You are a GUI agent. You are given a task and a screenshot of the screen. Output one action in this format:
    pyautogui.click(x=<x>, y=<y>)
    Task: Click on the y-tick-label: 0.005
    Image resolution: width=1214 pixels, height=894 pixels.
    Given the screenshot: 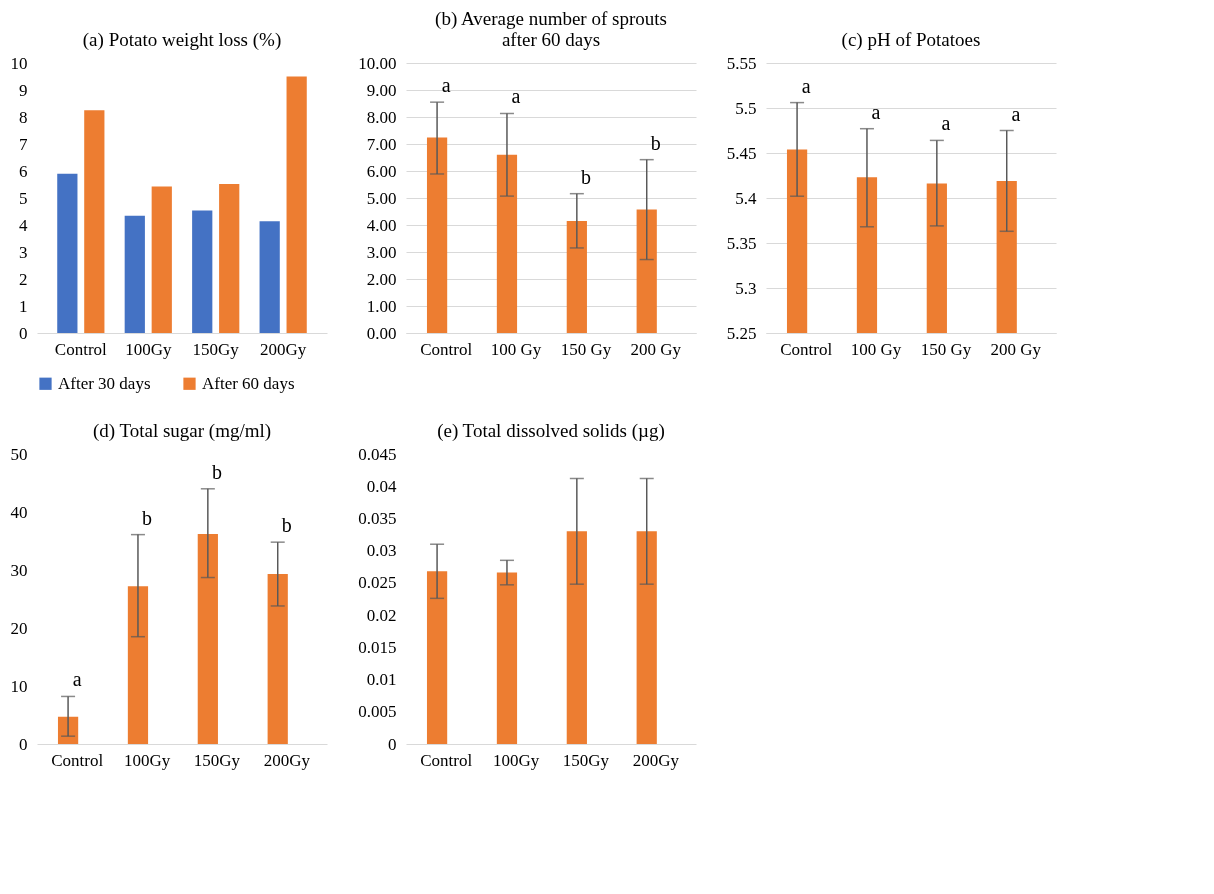 What is the action you would take?
    pyautogui.click(x=377, y=712)
    